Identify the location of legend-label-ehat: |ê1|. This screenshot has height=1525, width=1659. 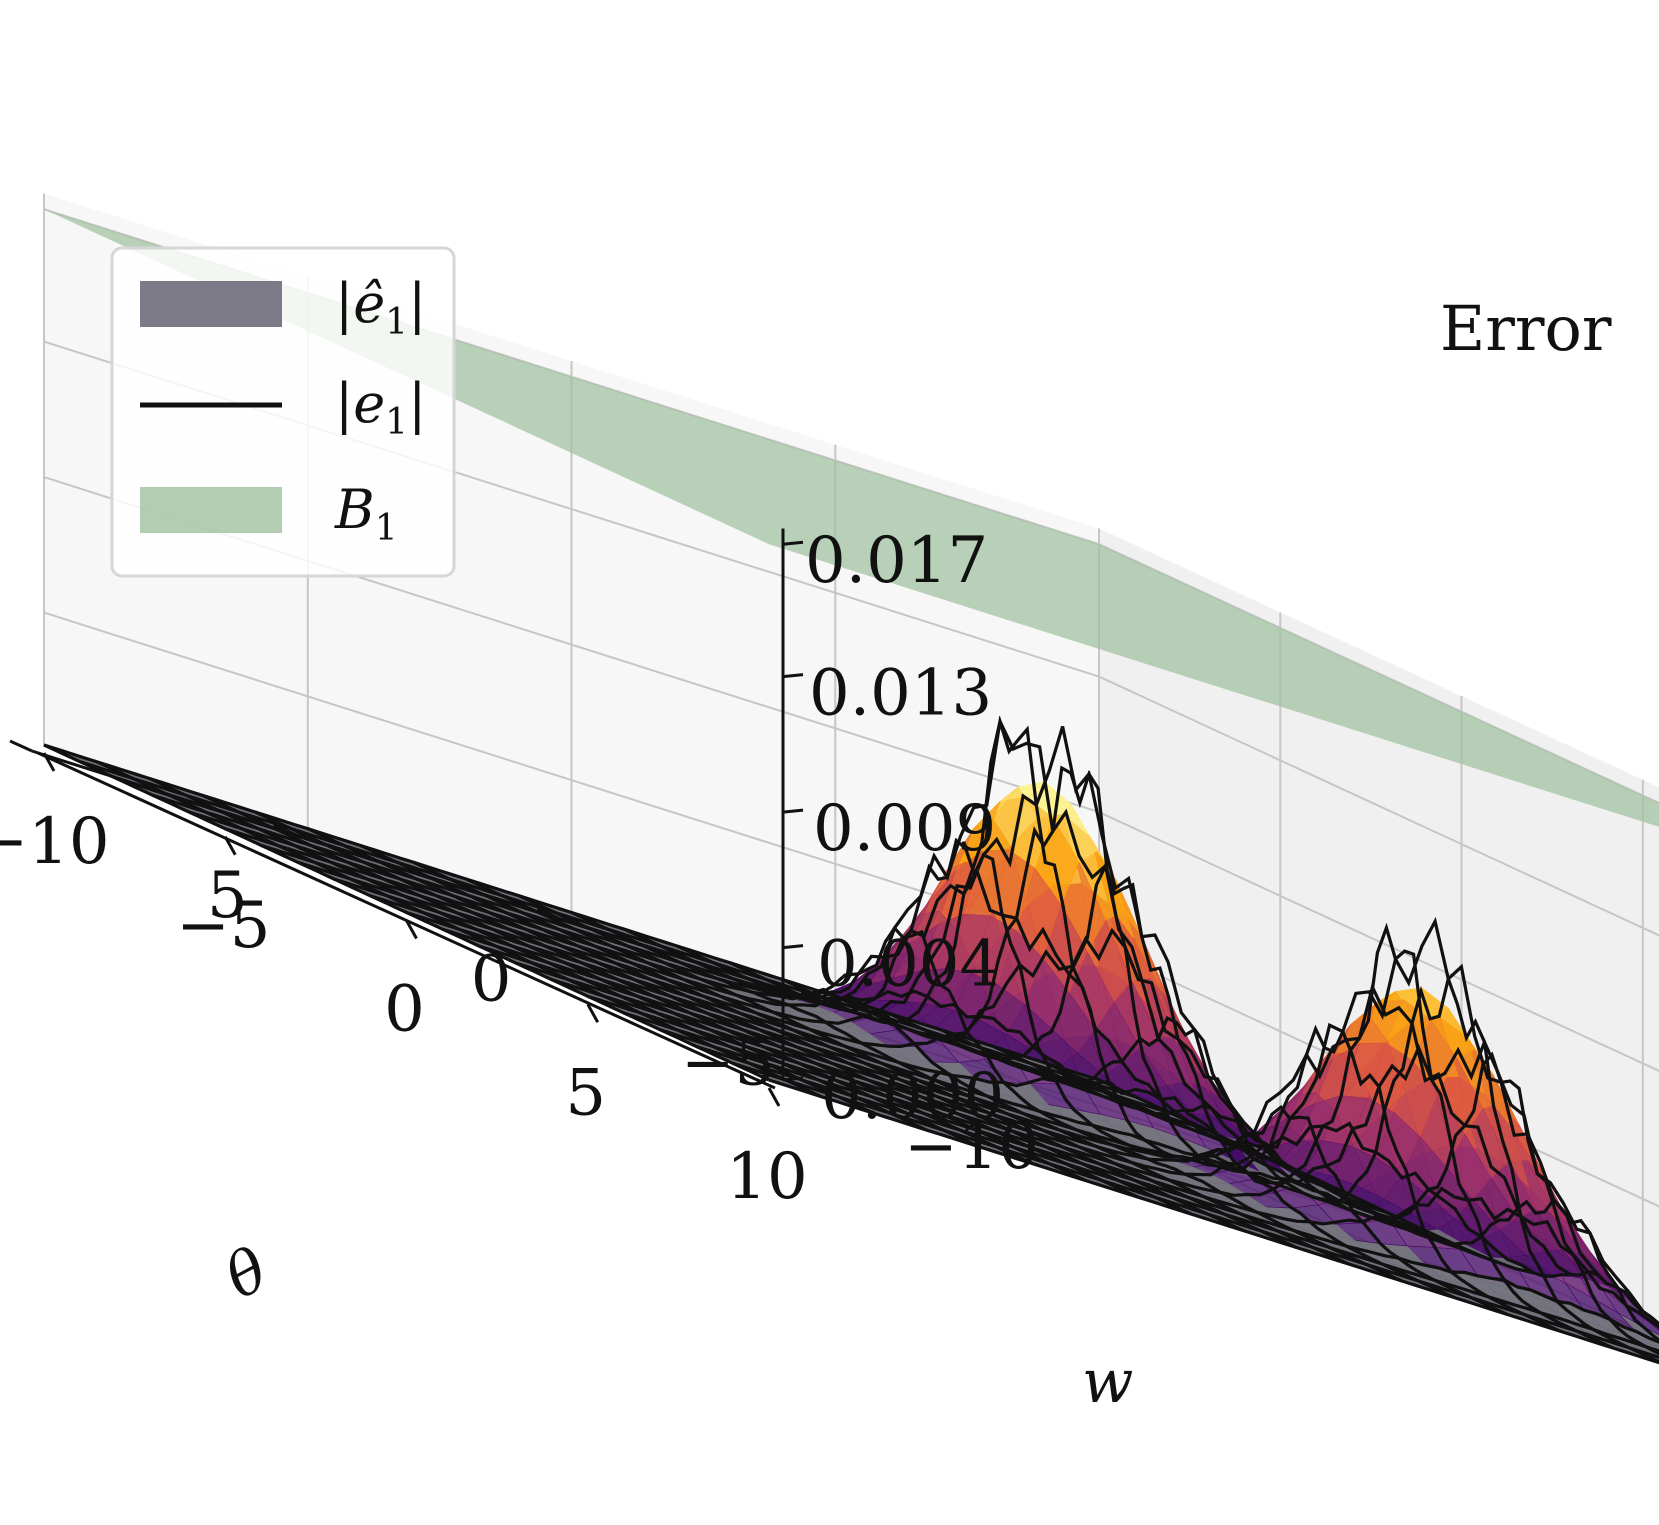
(380, 307).